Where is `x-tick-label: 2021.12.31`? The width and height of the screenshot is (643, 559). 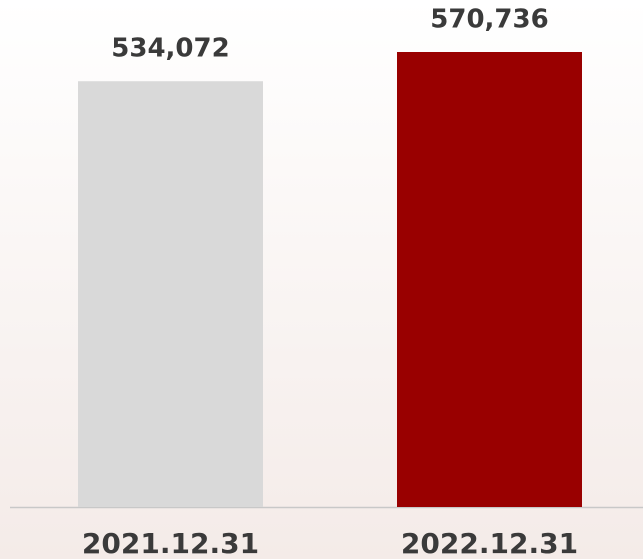 x-tick-label: 2021.12.31 is located at coordinates (170, 543).